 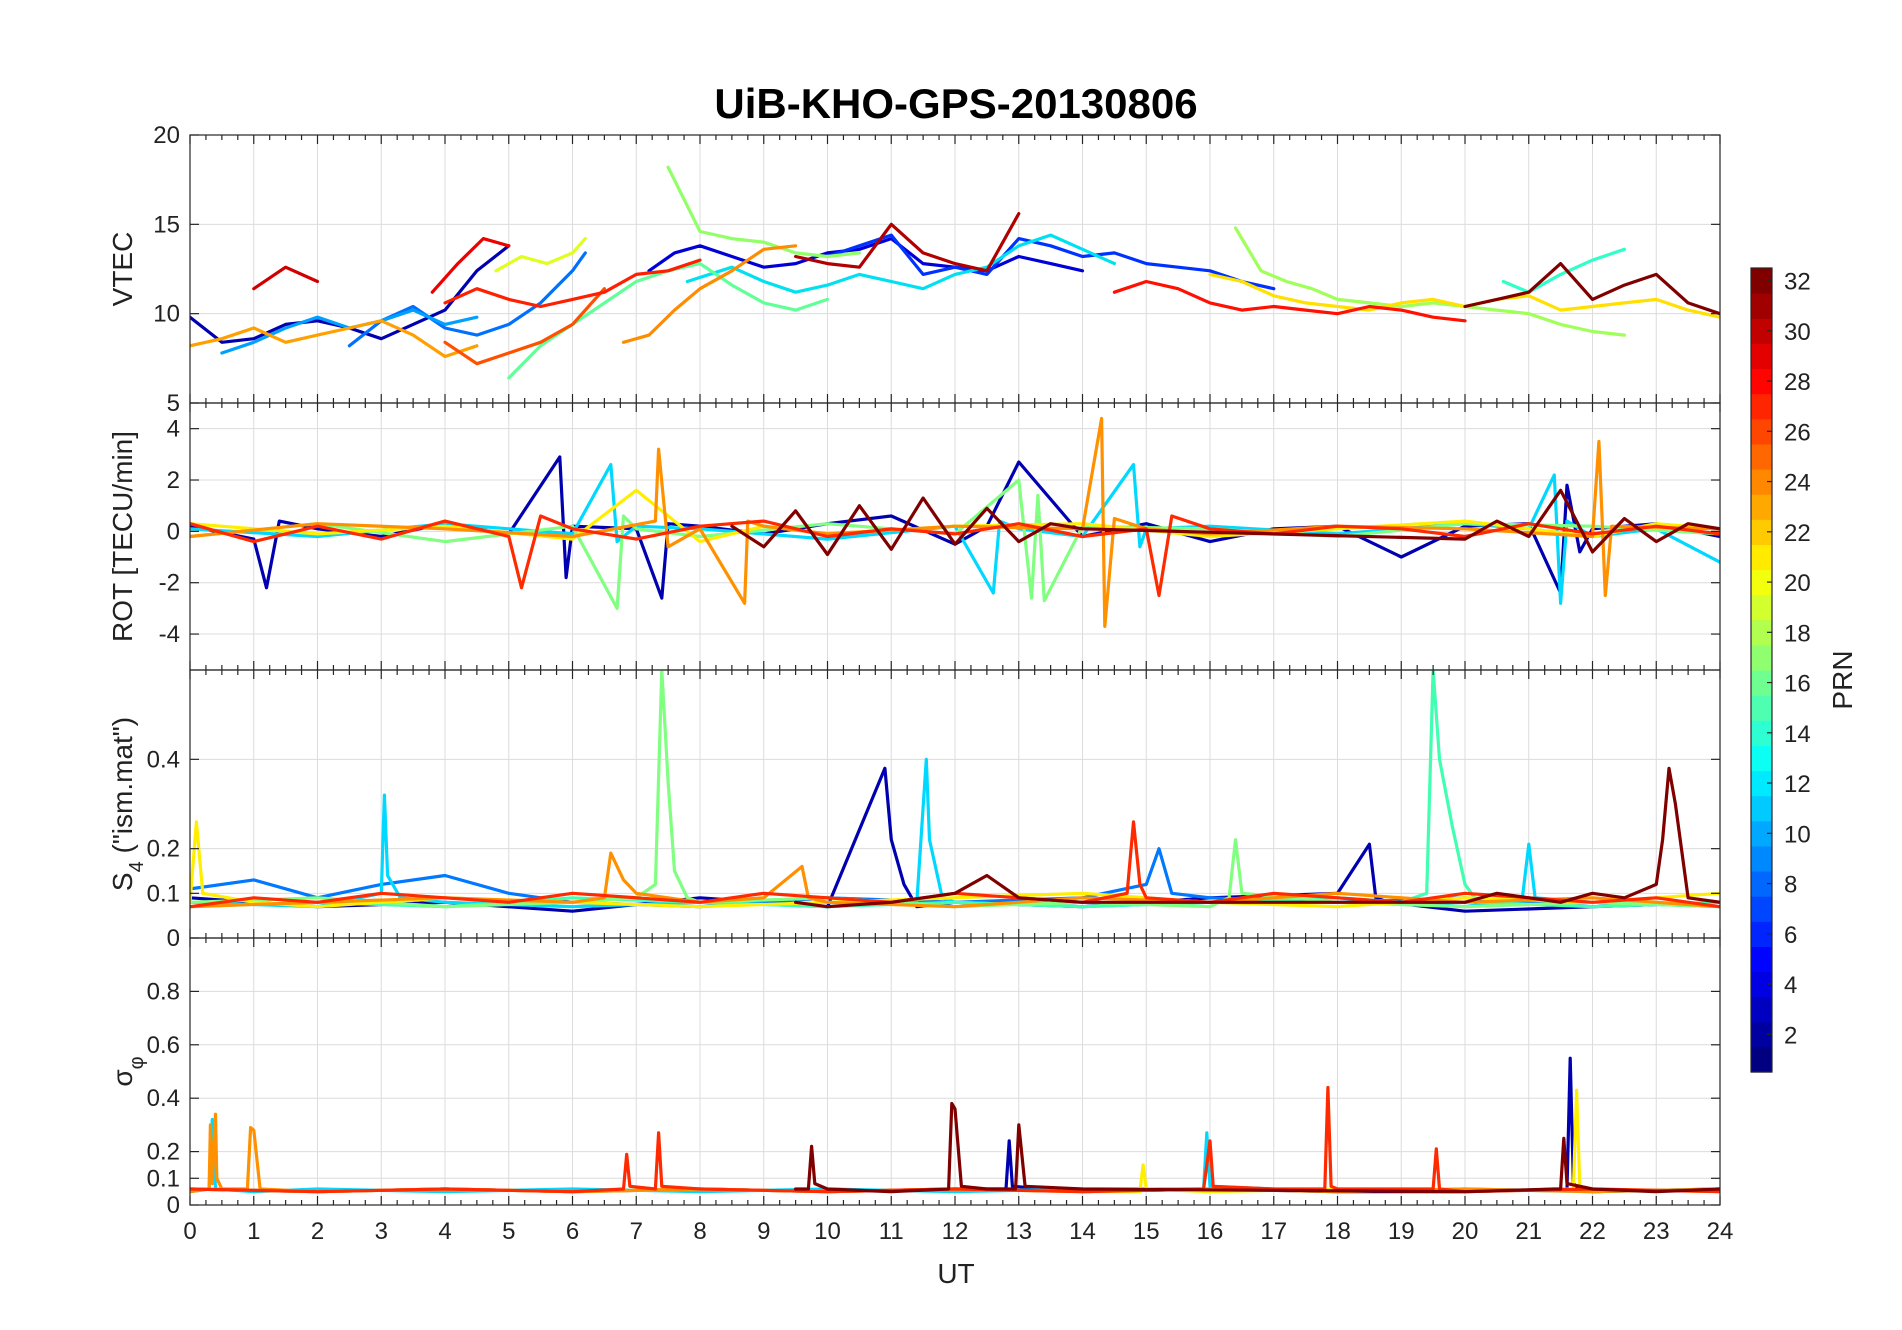 I want to click on x-tick-label: 9, so click(x=763, y=1231).